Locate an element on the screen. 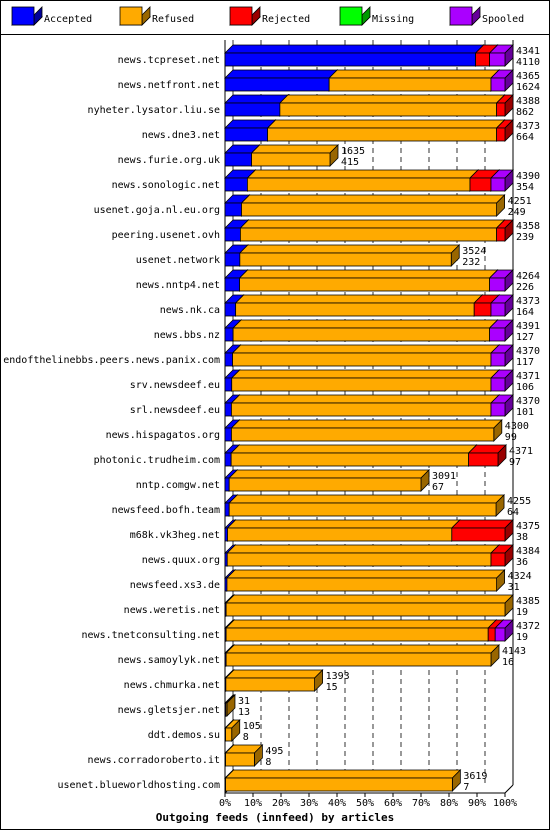  x-tick-label: 20% is located at coordinates (281, 803).